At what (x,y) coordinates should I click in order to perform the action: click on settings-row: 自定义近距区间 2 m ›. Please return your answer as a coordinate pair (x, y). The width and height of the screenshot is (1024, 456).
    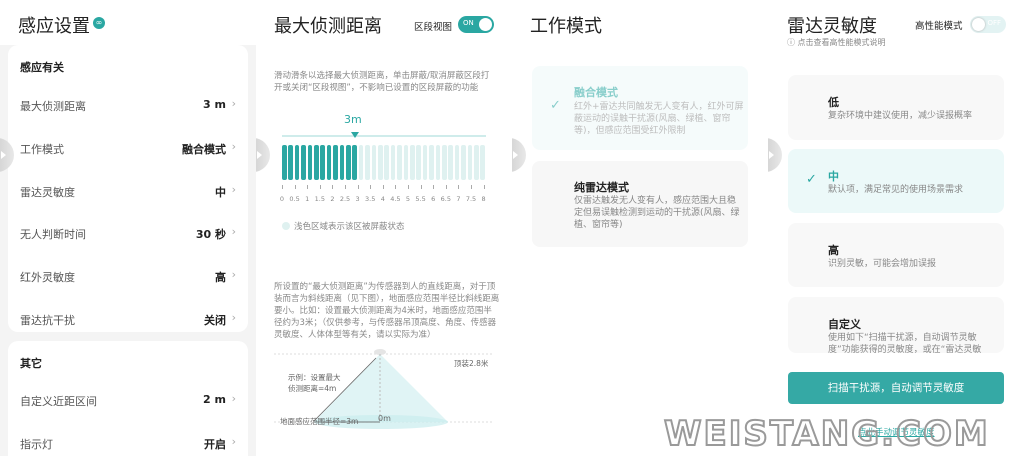
    Looking at the image, I should click on (128, 400).